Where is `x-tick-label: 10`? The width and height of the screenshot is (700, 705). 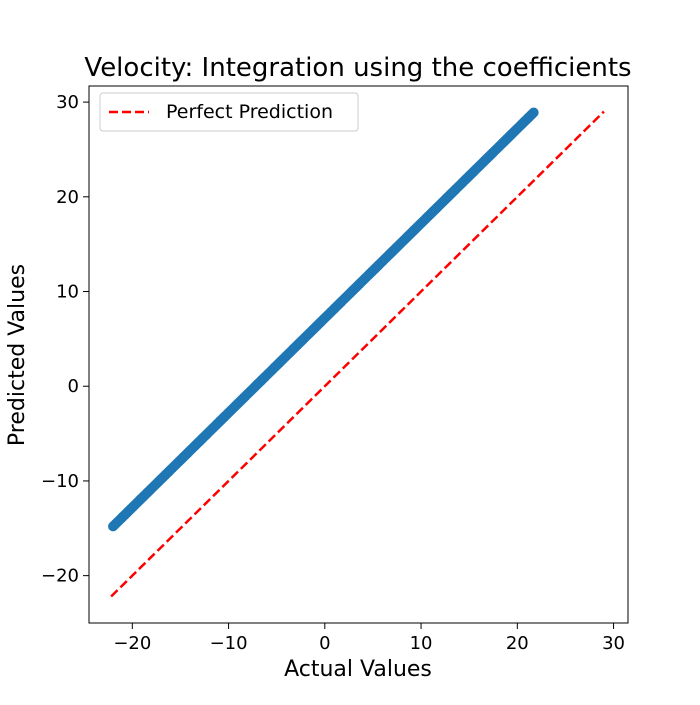 x-tick-label: 10 is located at coordinates (421, 643).